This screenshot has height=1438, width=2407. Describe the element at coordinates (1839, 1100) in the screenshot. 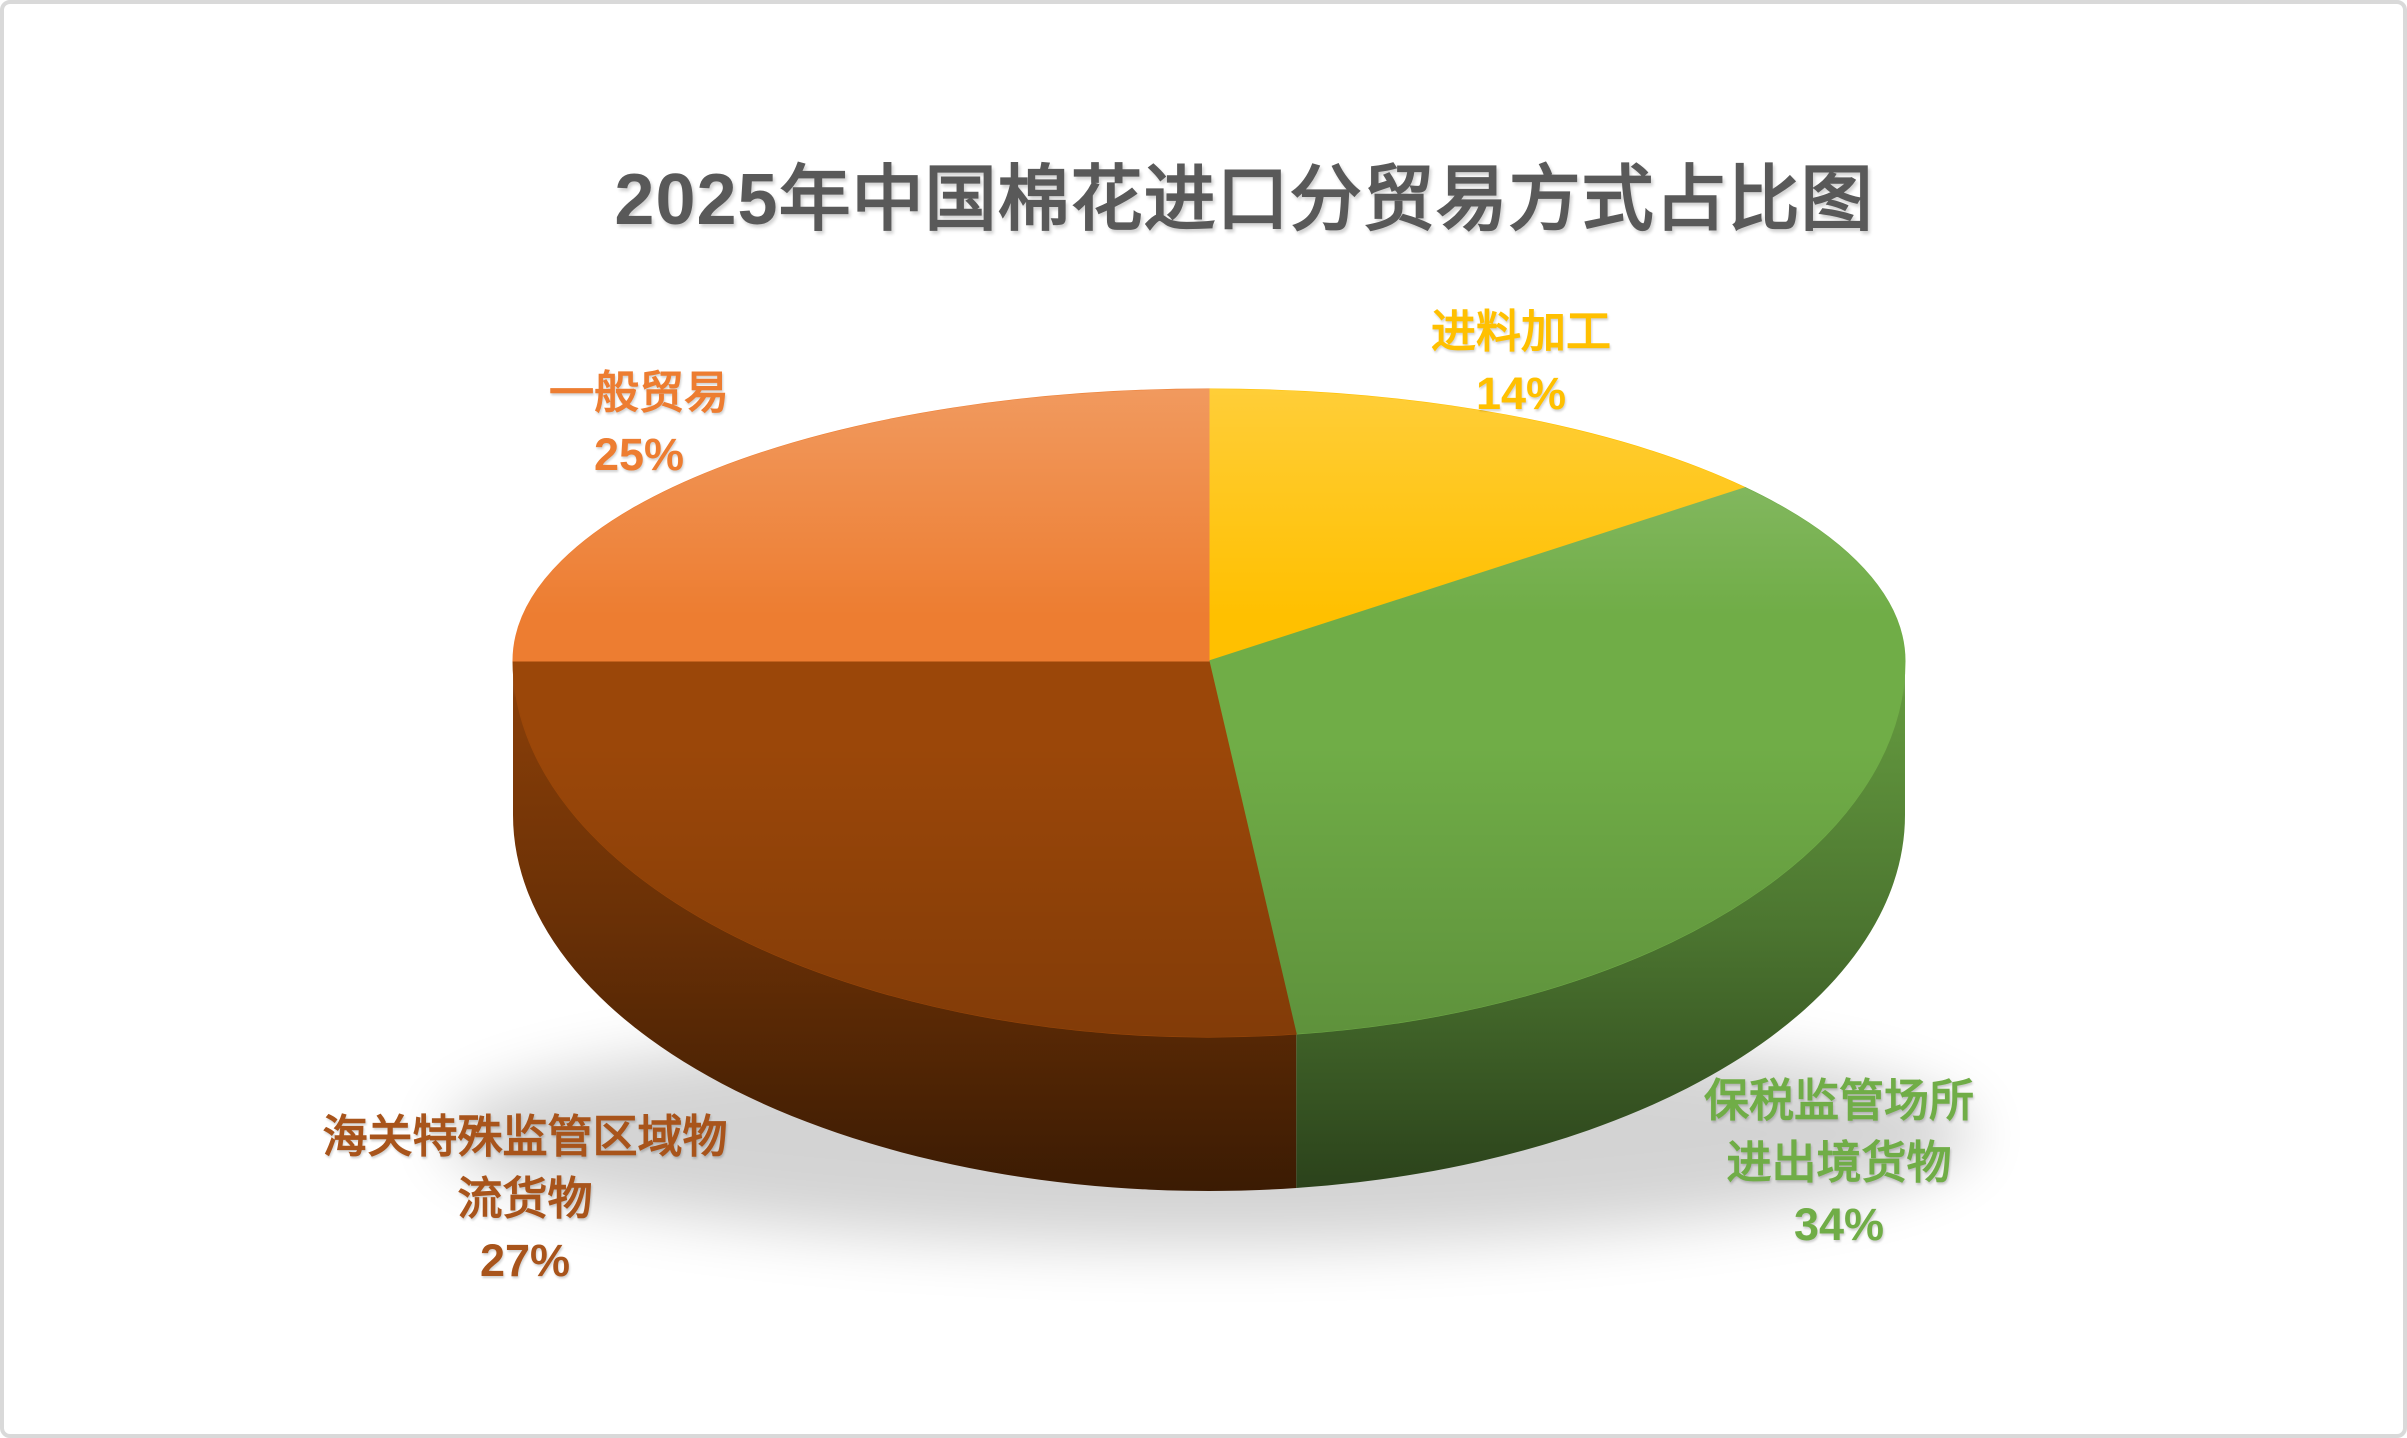

I see `pie-data-label-1-line-0: 保税监管场所` at that location.